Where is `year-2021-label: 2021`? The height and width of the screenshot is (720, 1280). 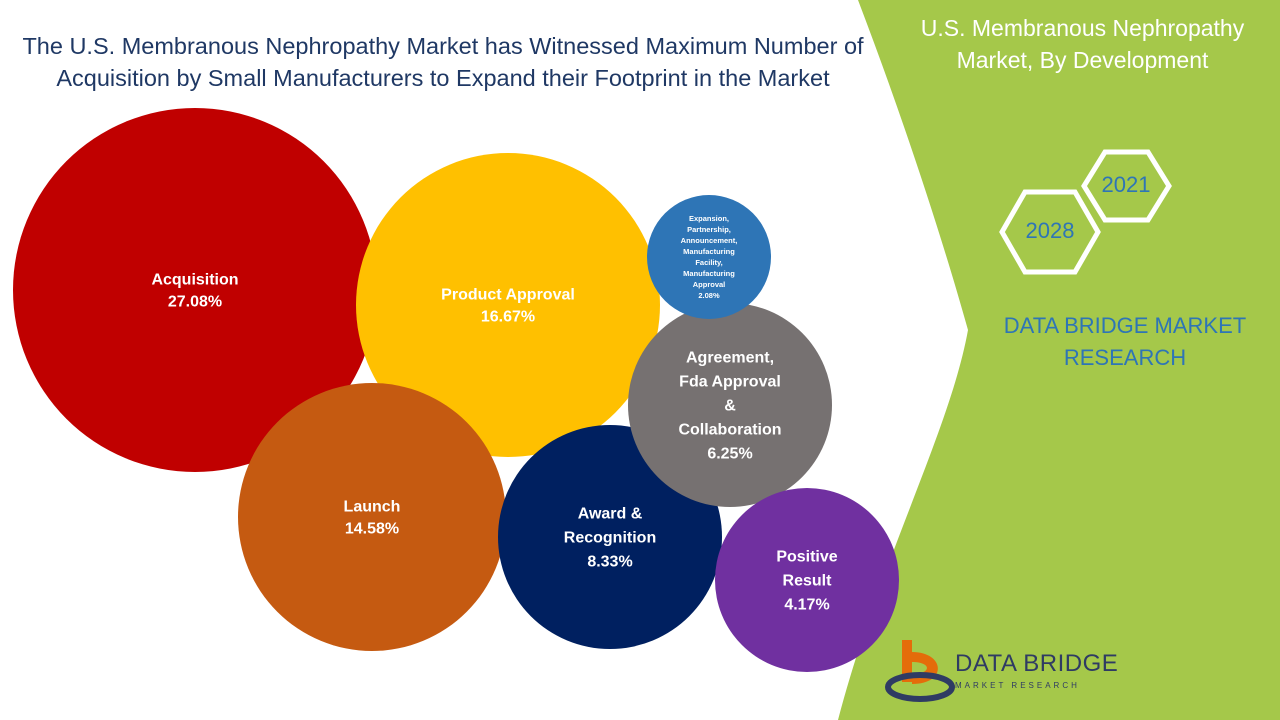 year-2021-label: 2021 is located at coordinates (1126, 184).